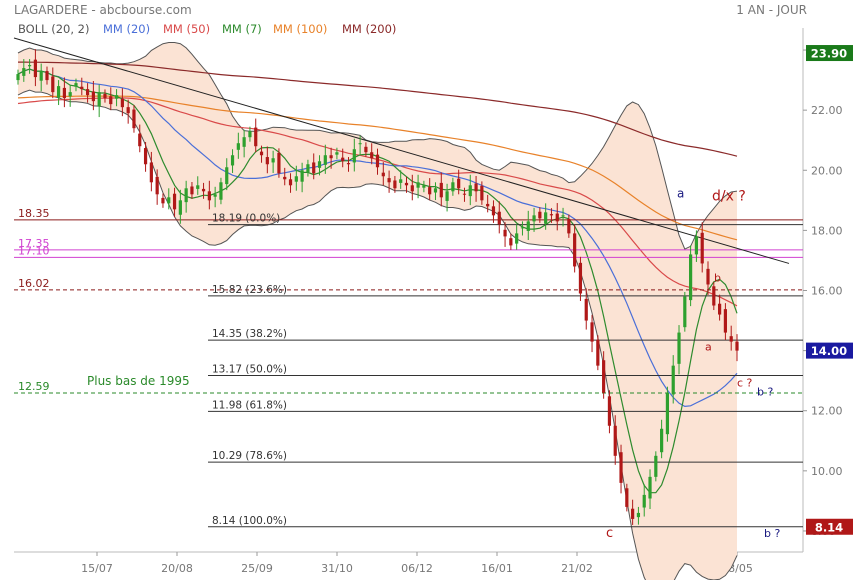 The width and height of the screenshot is (855, 580). What do you see at coordinates (249, 334) in the screenshot?
I see `fib-label: 14.35 (38.2%)` at bounding box center [249, 334].